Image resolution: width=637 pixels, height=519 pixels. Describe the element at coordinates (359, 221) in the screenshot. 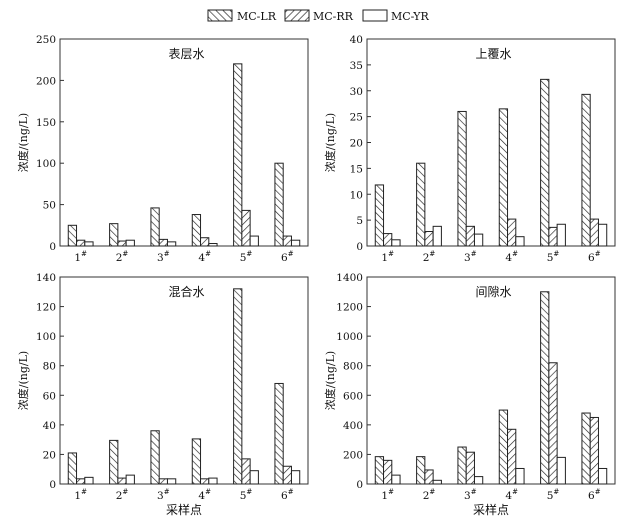

I see `y-tick-label: 5` at that location.